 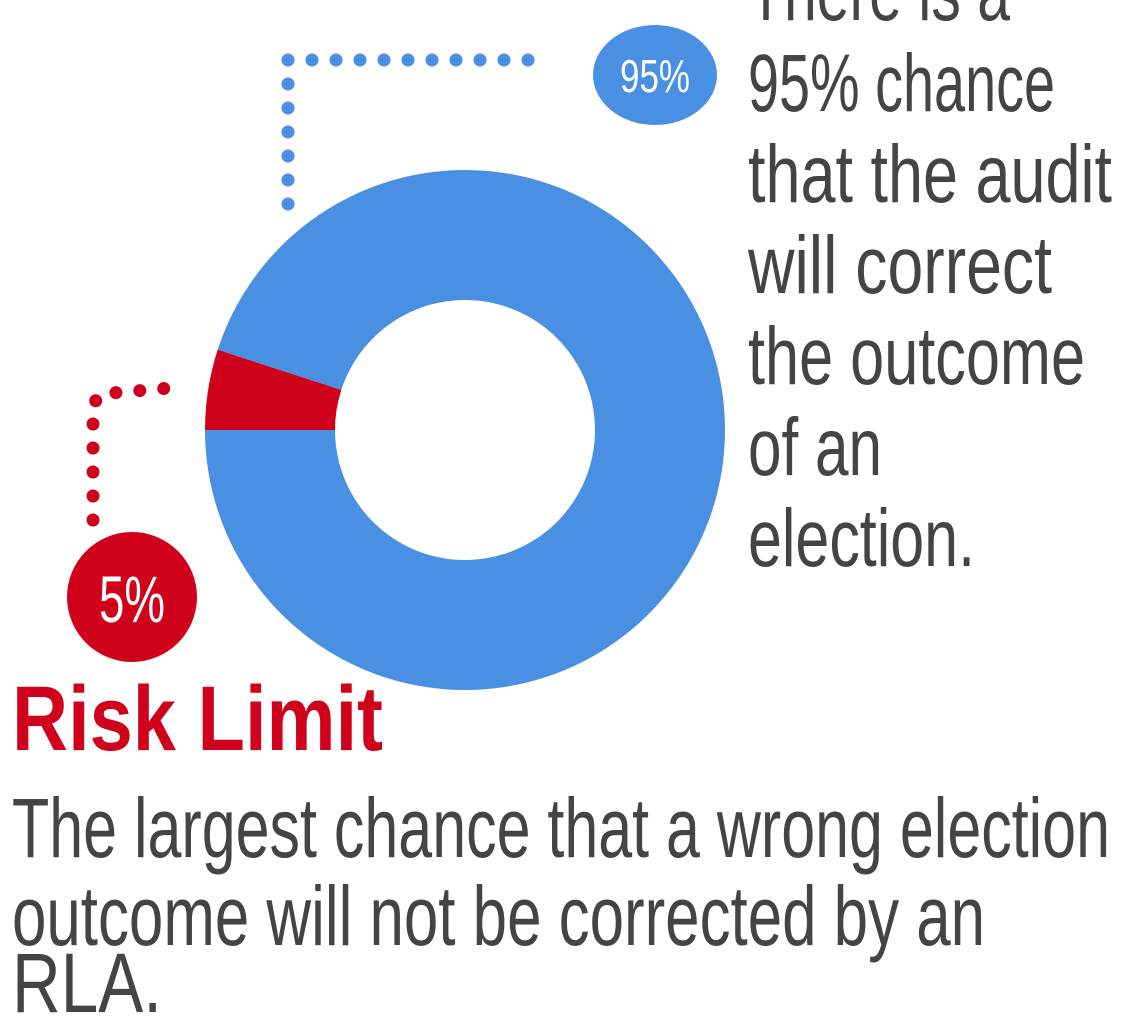 What do you see at coordinates (561, 828) in the screenshot?
I see `description-line: The largest chance that a wrong election` at bounding box center [561, 828].